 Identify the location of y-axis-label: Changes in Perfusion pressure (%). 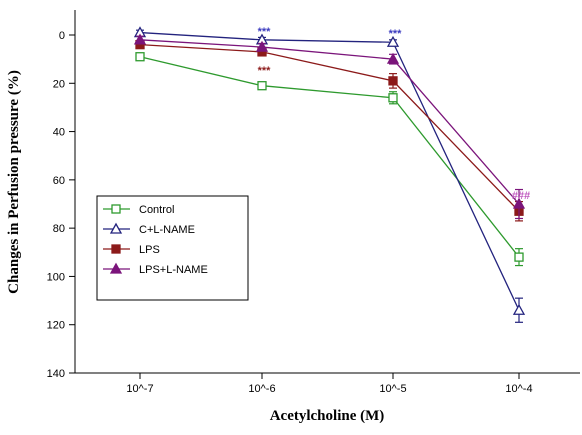
(14, 182).